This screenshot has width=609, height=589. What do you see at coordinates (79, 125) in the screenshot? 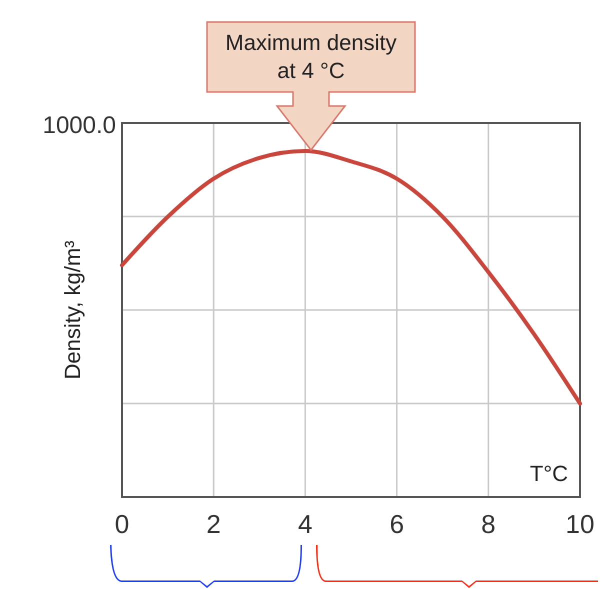
I see `text: 1000.0` at bounding box center [79, 125].